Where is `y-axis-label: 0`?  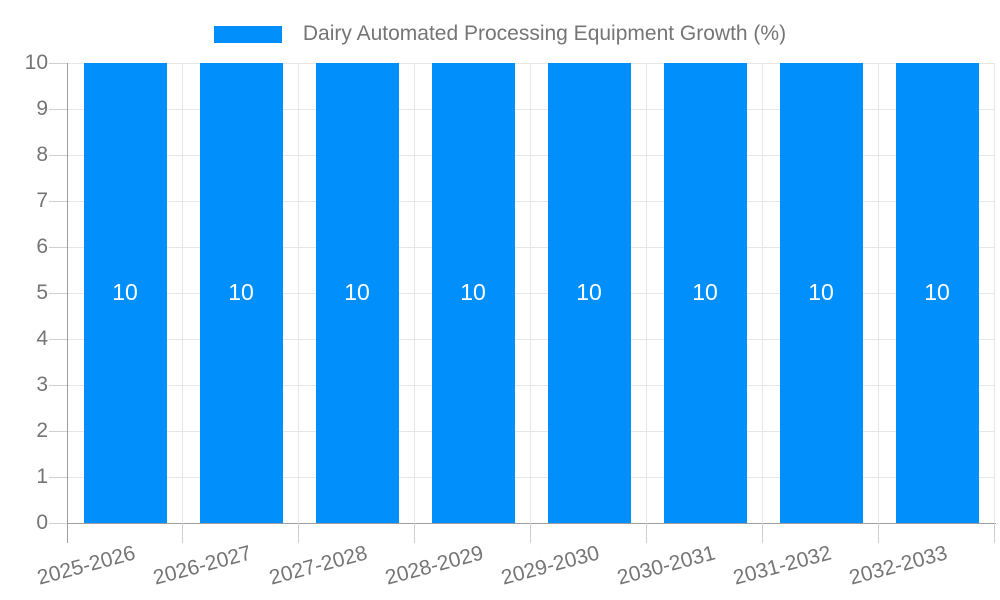 y-axis-label: 0 is located at coordinates (42, 522).